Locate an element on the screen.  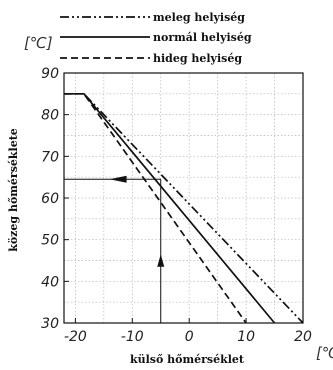
x-tick-label: 0 is located at coordinates (189, 337).